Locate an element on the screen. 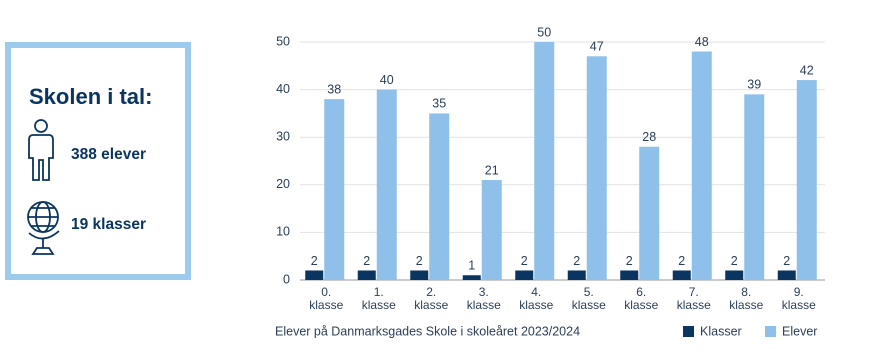 This screenshot has height=350, width=870. info-title: Skolen i tal: is located at coordinates (91, 96).